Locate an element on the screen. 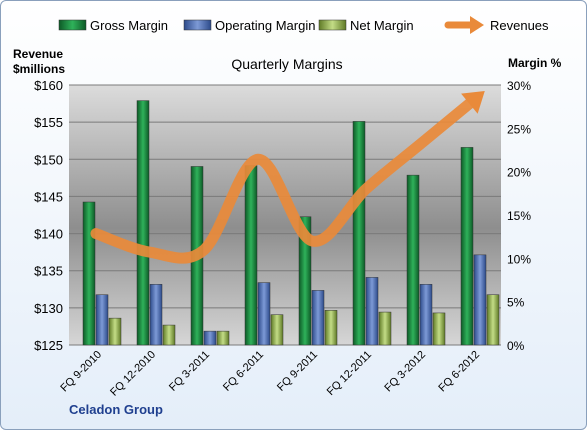 Image resolution: width=587 pixels, height=430 pixels. left-tick-label: $135 is located at coordinates (48, 271).